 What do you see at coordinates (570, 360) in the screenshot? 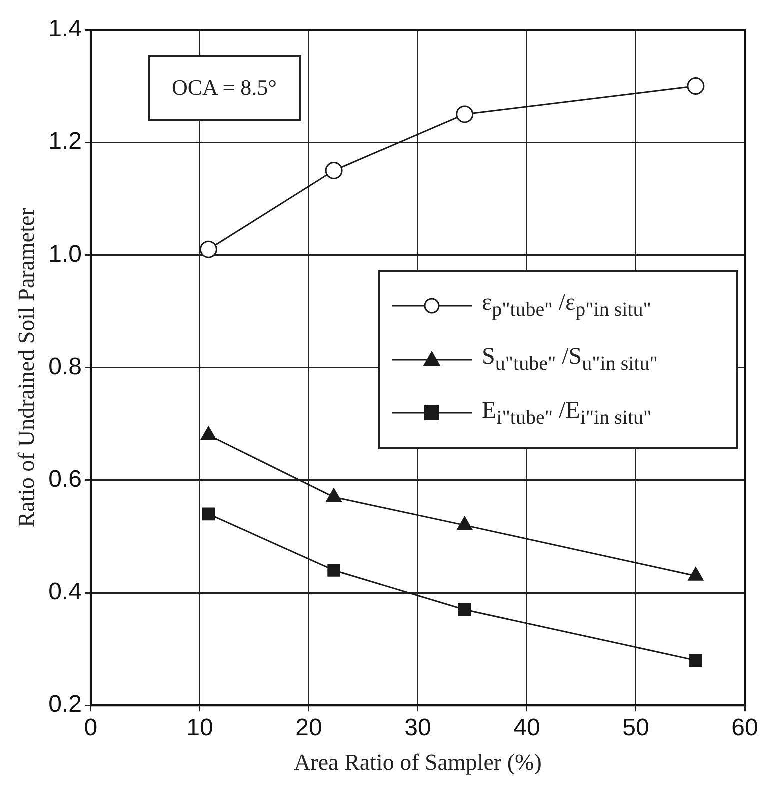
I see `legend-label: S$_{u"tube"}$ /S$_{u"in situ"}$` at bounding box center [570, 360].